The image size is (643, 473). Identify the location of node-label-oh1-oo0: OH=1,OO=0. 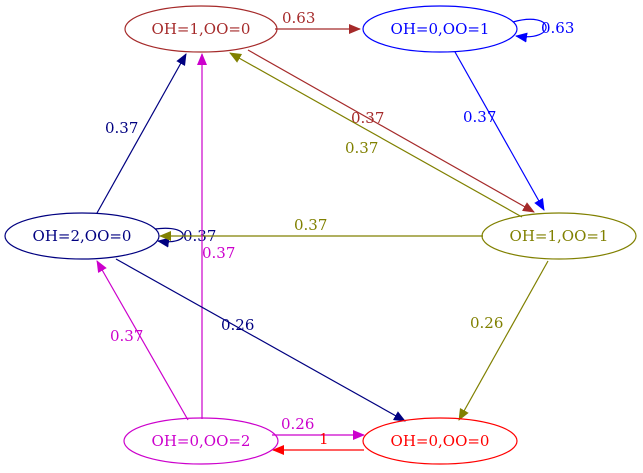
(201, 29).